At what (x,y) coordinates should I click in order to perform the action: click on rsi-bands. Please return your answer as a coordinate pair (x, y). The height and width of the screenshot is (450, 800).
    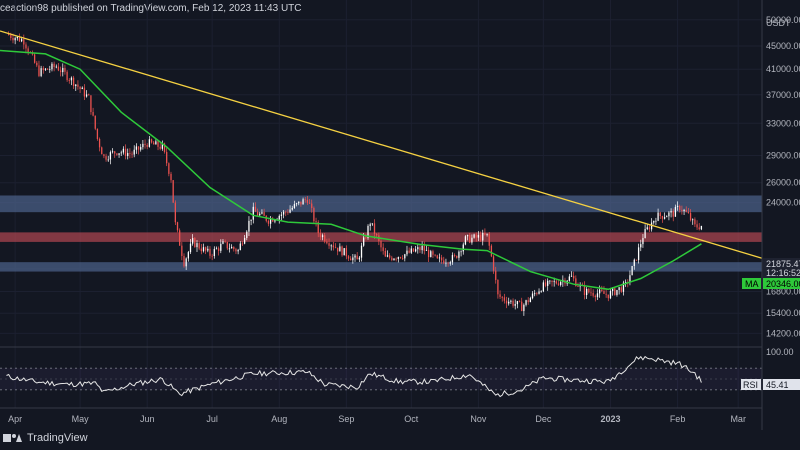
    Looking at the image, I should click on (381, 379).